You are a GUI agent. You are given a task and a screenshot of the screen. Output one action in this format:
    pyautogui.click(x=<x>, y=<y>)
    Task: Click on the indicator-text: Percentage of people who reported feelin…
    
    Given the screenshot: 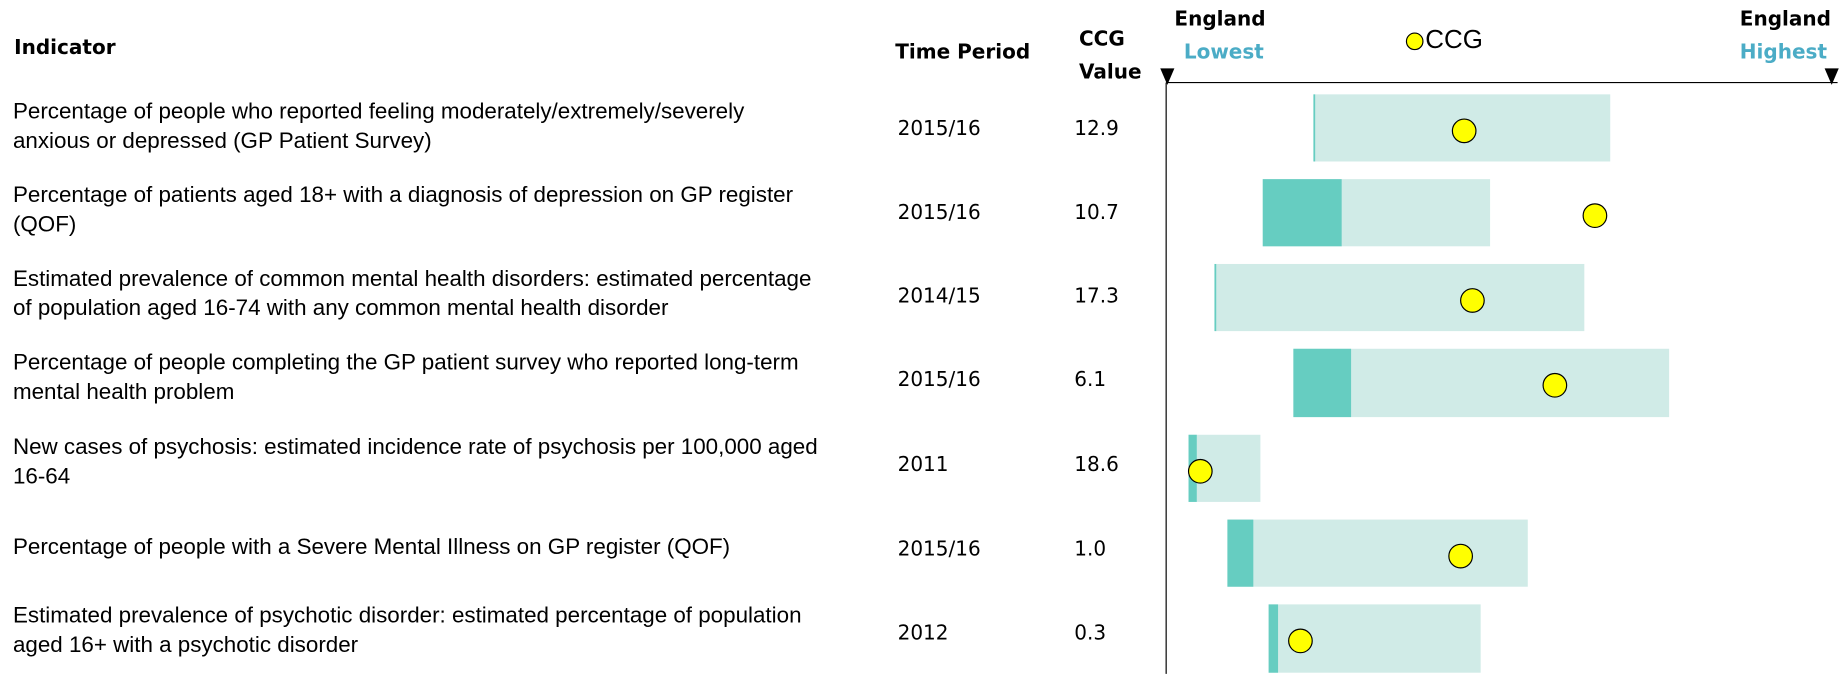 What is the action you would take?
    pyautogui.click(x=379, y=111)
    